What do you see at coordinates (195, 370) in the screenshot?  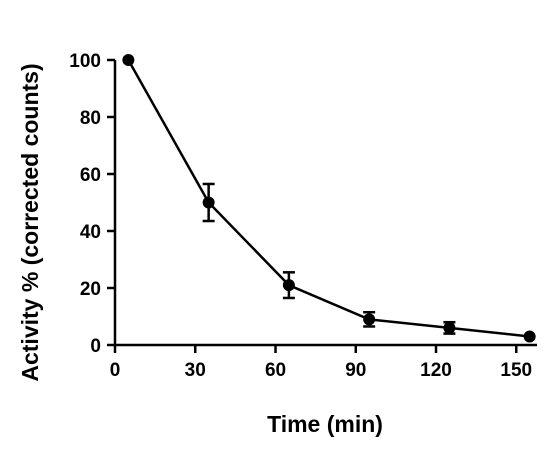 I see `x-tick-label: 30` at bounding box center [195, 370].